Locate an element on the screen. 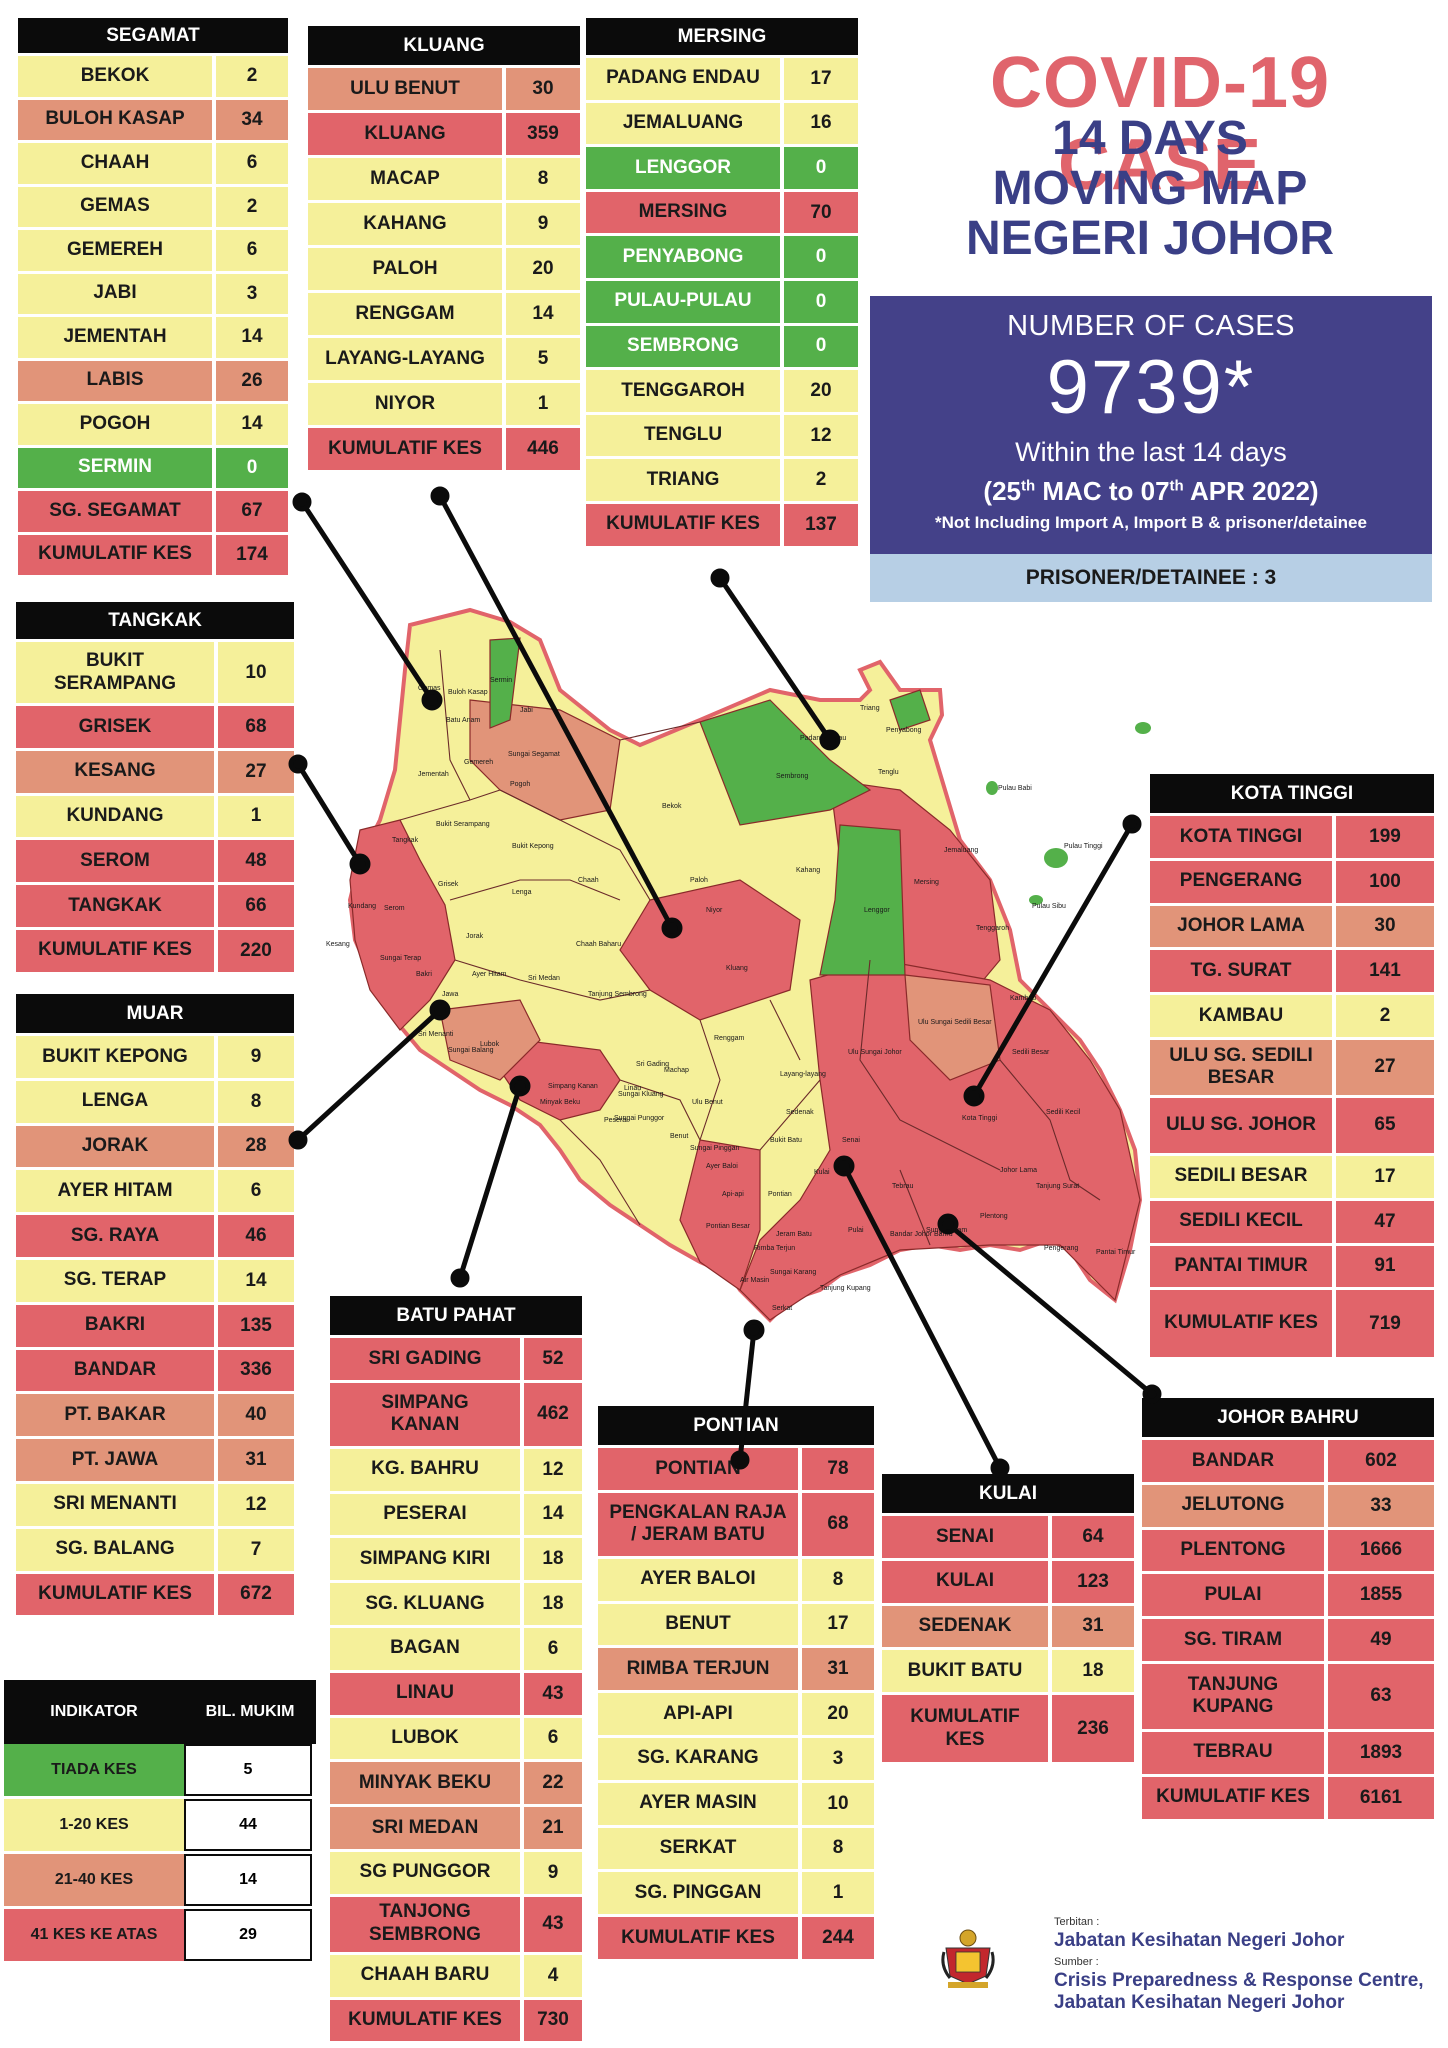 This screenshot has height=2048, width=1448. mukim-case-count: 1893 is located at coordinates (1381, 1752).